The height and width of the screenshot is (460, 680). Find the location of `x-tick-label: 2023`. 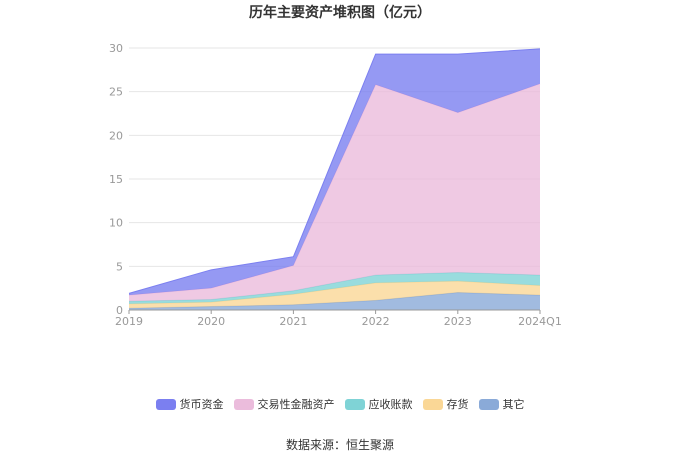

x-tick-label: 2023 is located at coordinates (458, 321).